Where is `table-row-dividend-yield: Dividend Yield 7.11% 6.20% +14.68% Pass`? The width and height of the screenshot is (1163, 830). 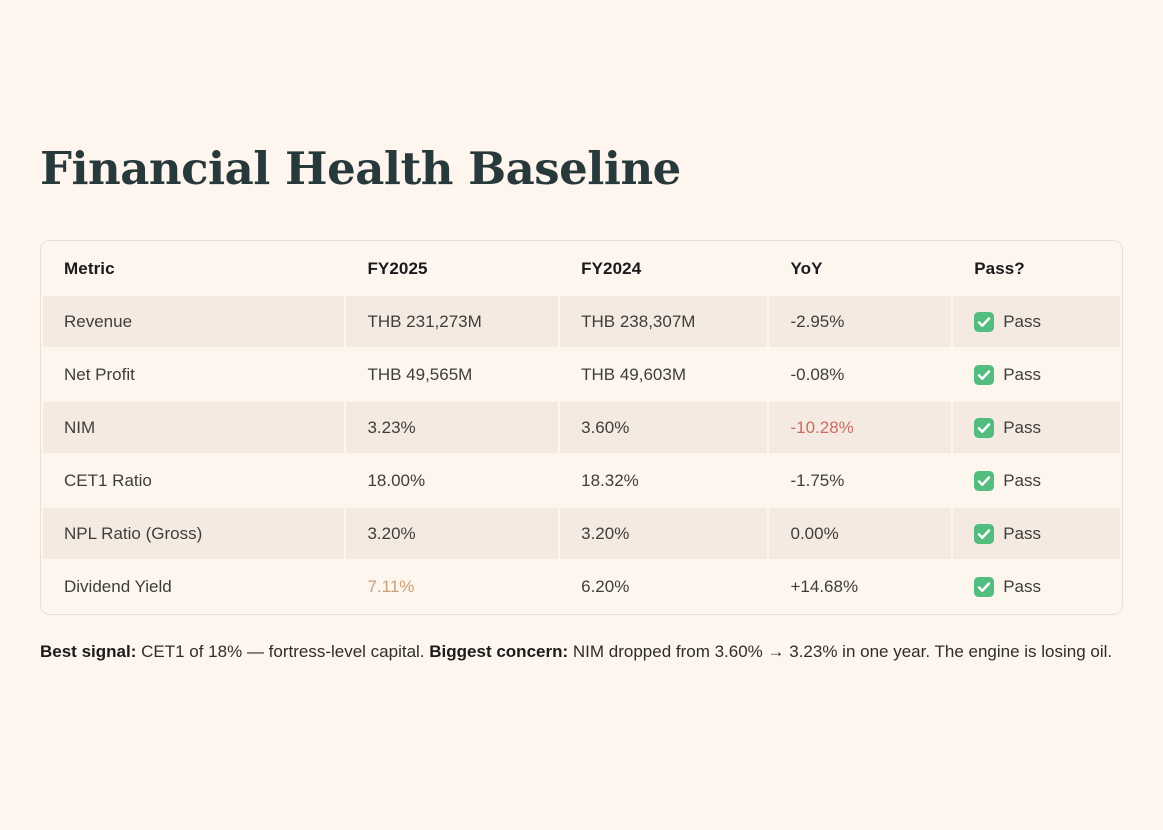 table-row-dividend-yield: Dividend Yield 7.11% 6.20% +14.68% Pass is located at coordinates (581, 586).